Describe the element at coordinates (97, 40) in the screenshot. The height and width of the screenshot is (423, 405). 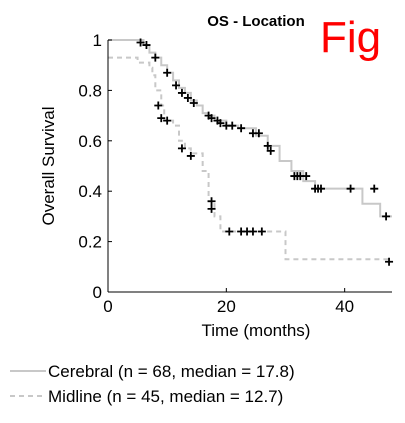
I see `y-tick-label-5: 1` at that location.